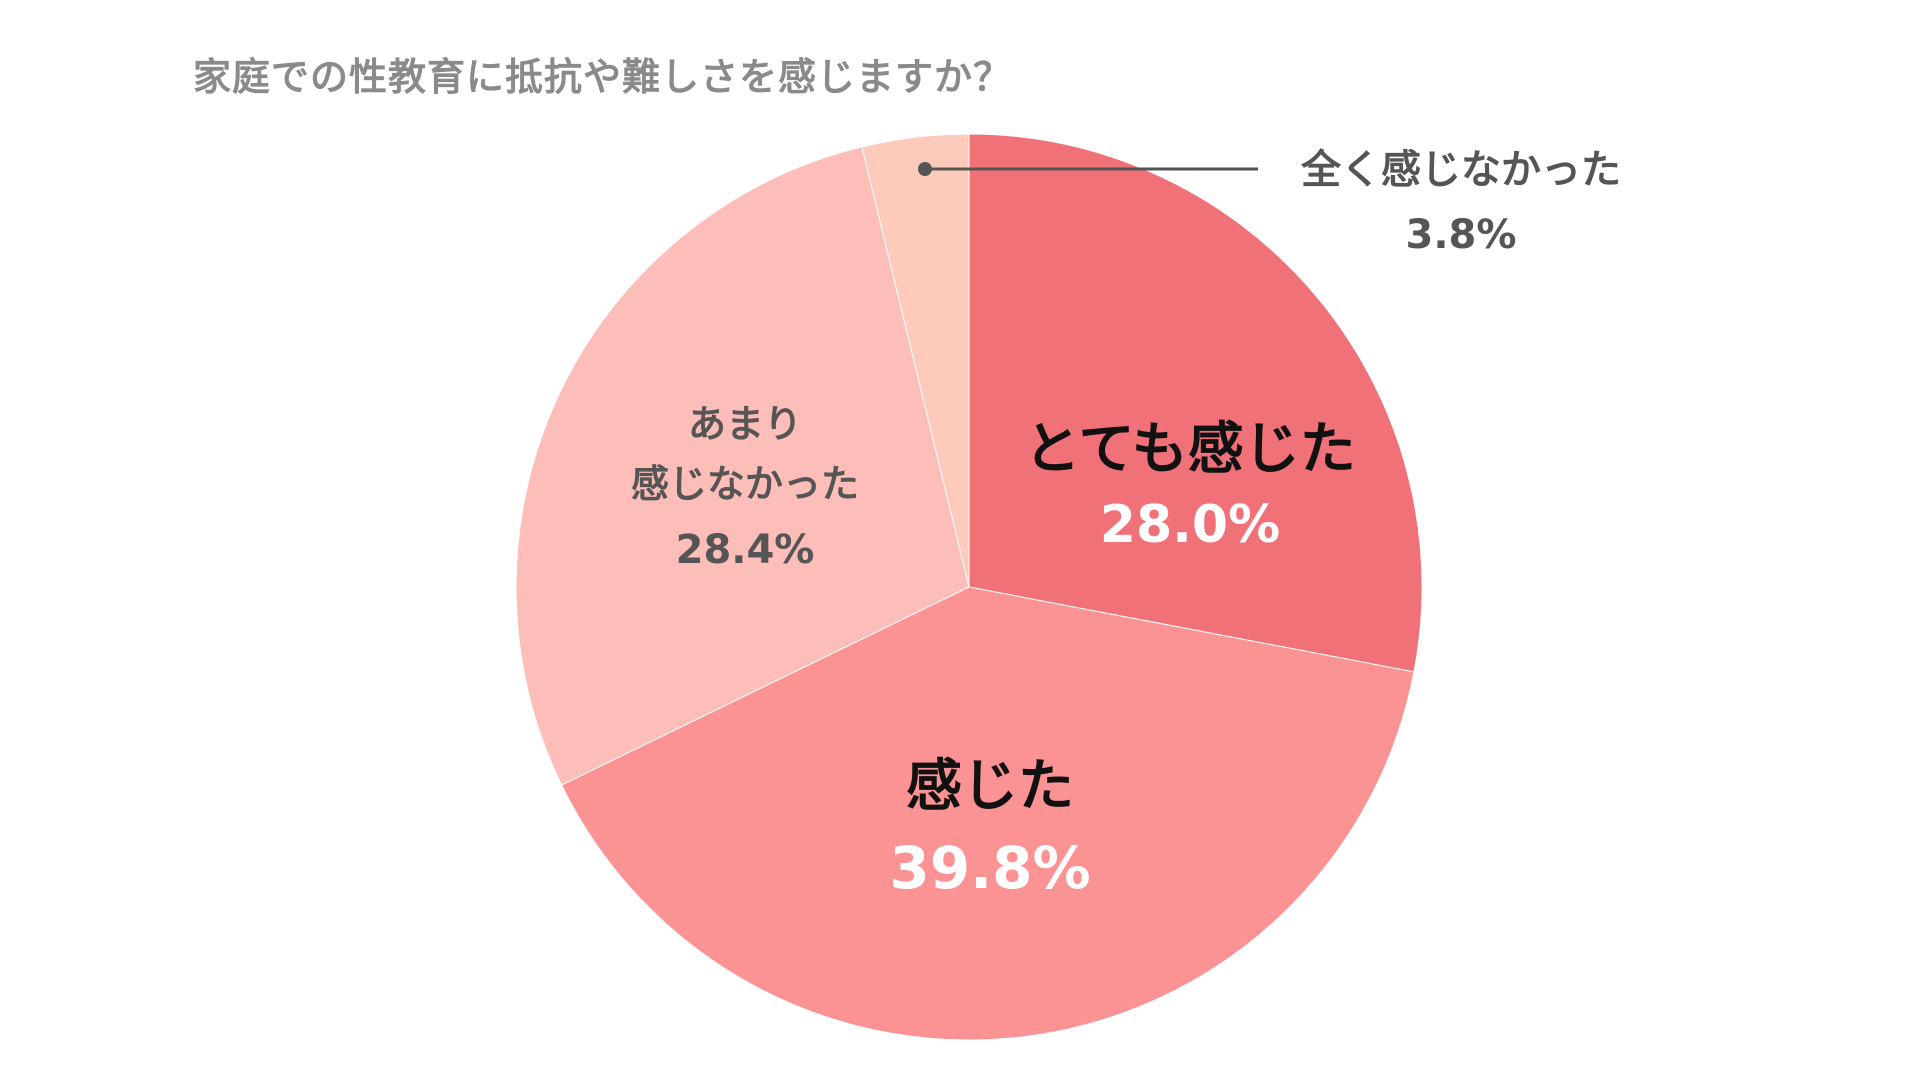 The image size is (1920, 1080). I want to click on slice-label-3: 全く感じなかった, so click(1460, 170).